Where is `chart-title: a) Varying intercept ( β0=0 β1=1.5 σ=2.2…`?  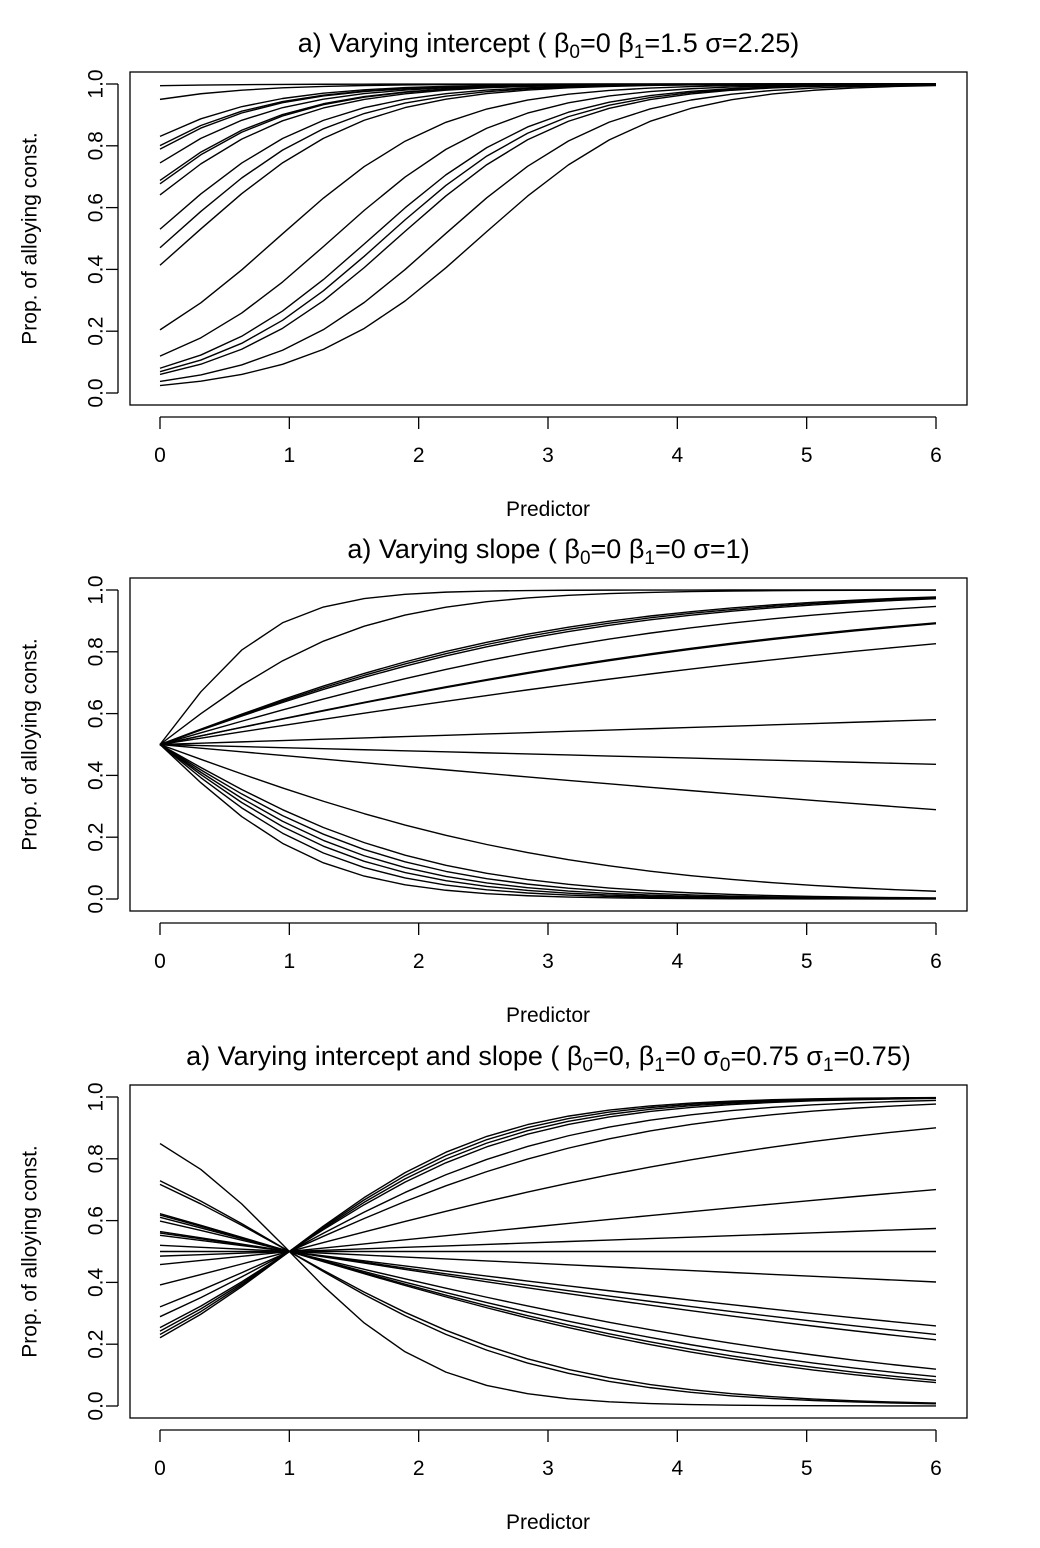
chart-title: a) Varying intercept ( β0=0 β1=1.5 σ=2.2… is located at coordinates (548, 45).